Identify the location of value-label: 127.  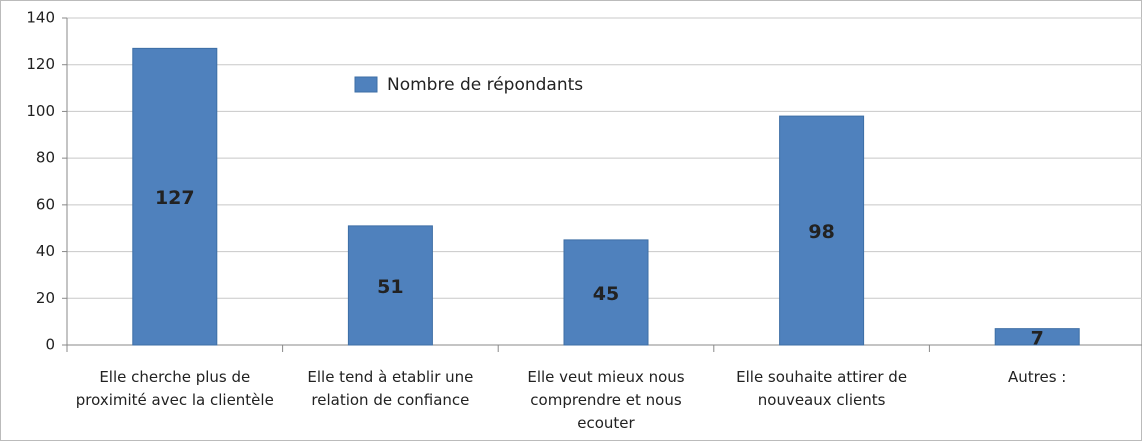
(175, 198).